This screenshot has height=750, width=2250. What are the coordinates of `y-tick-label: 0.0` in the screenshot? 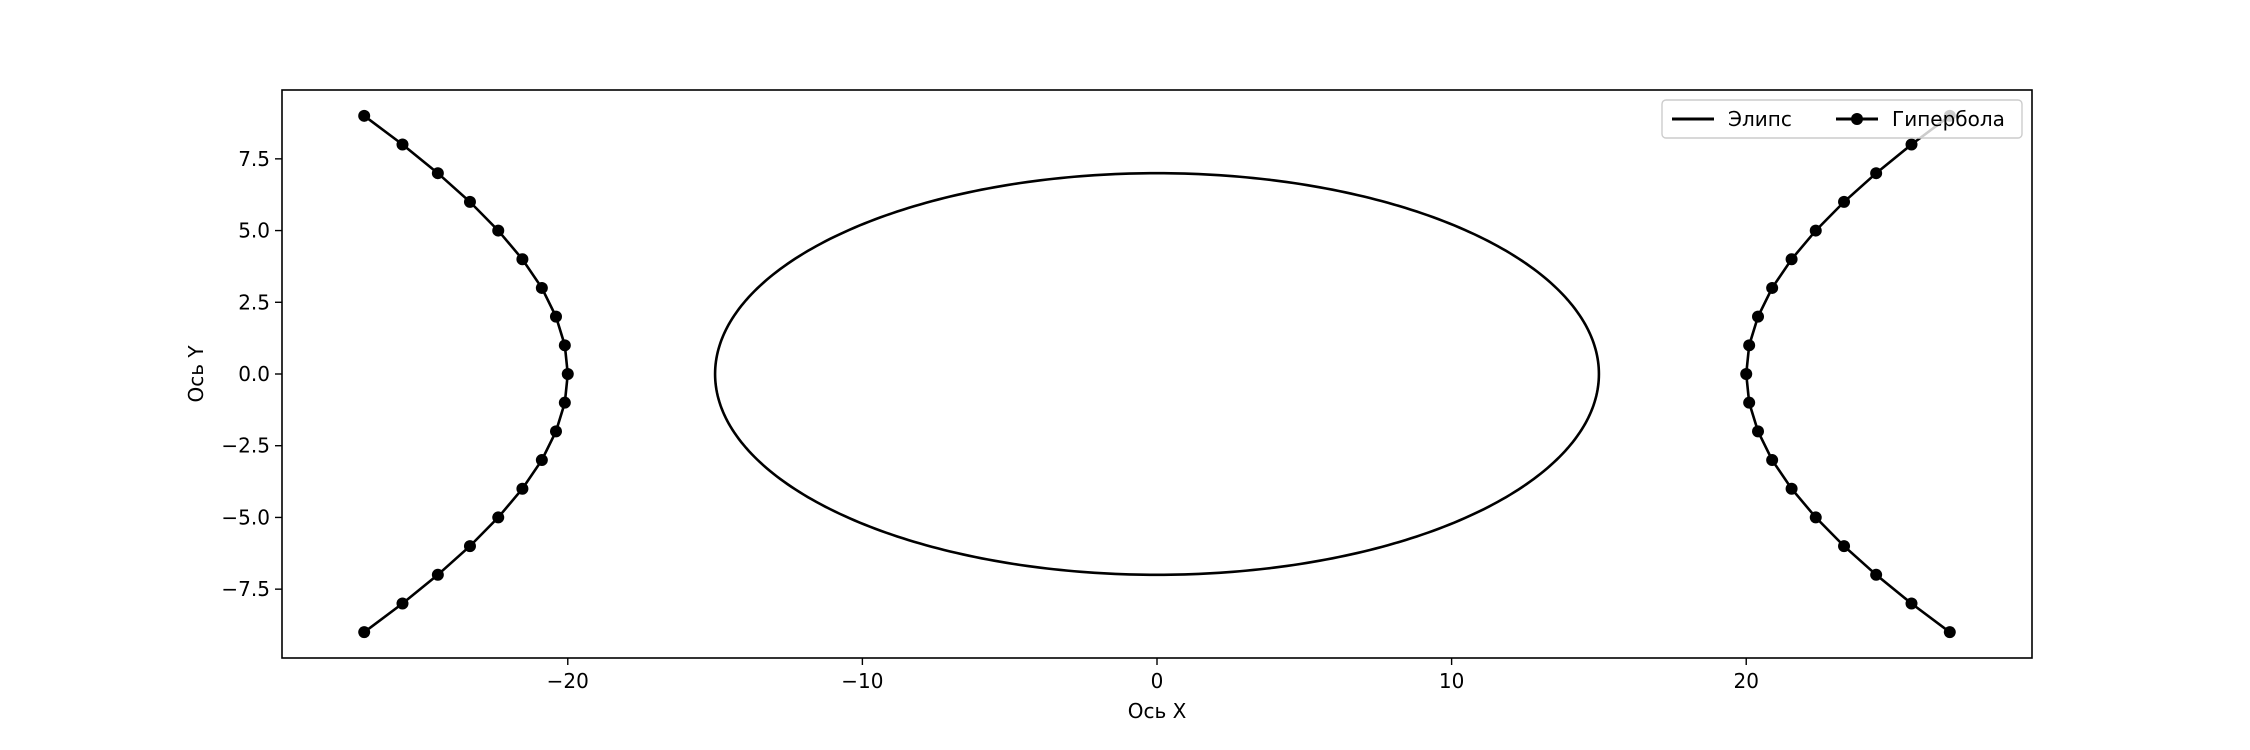 It's located at (254, 374).